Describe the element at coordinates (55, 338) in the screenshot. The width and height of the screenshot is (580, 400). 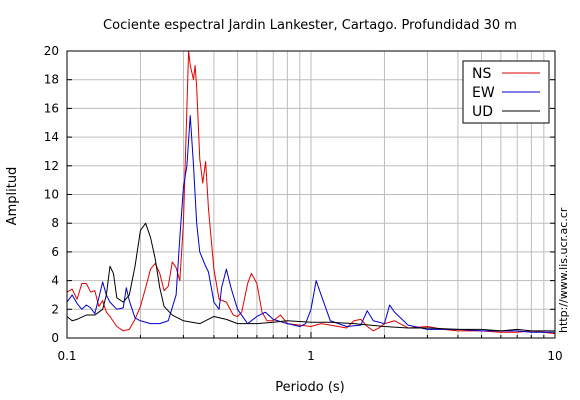
I see `y-tick-label: 0` at that location.